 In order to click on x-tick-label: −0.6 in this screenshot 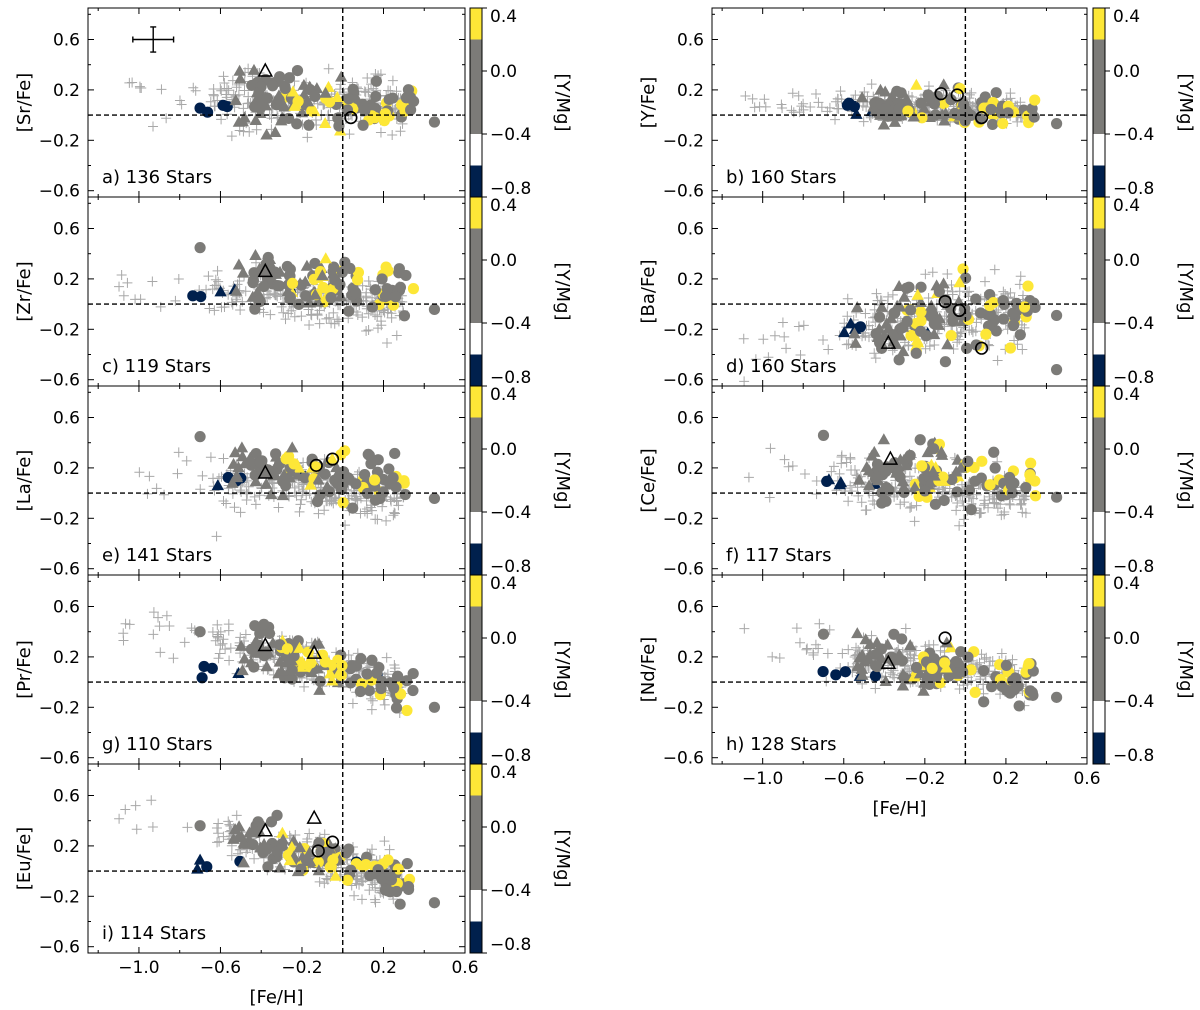, I will do `click(220, 968)`.